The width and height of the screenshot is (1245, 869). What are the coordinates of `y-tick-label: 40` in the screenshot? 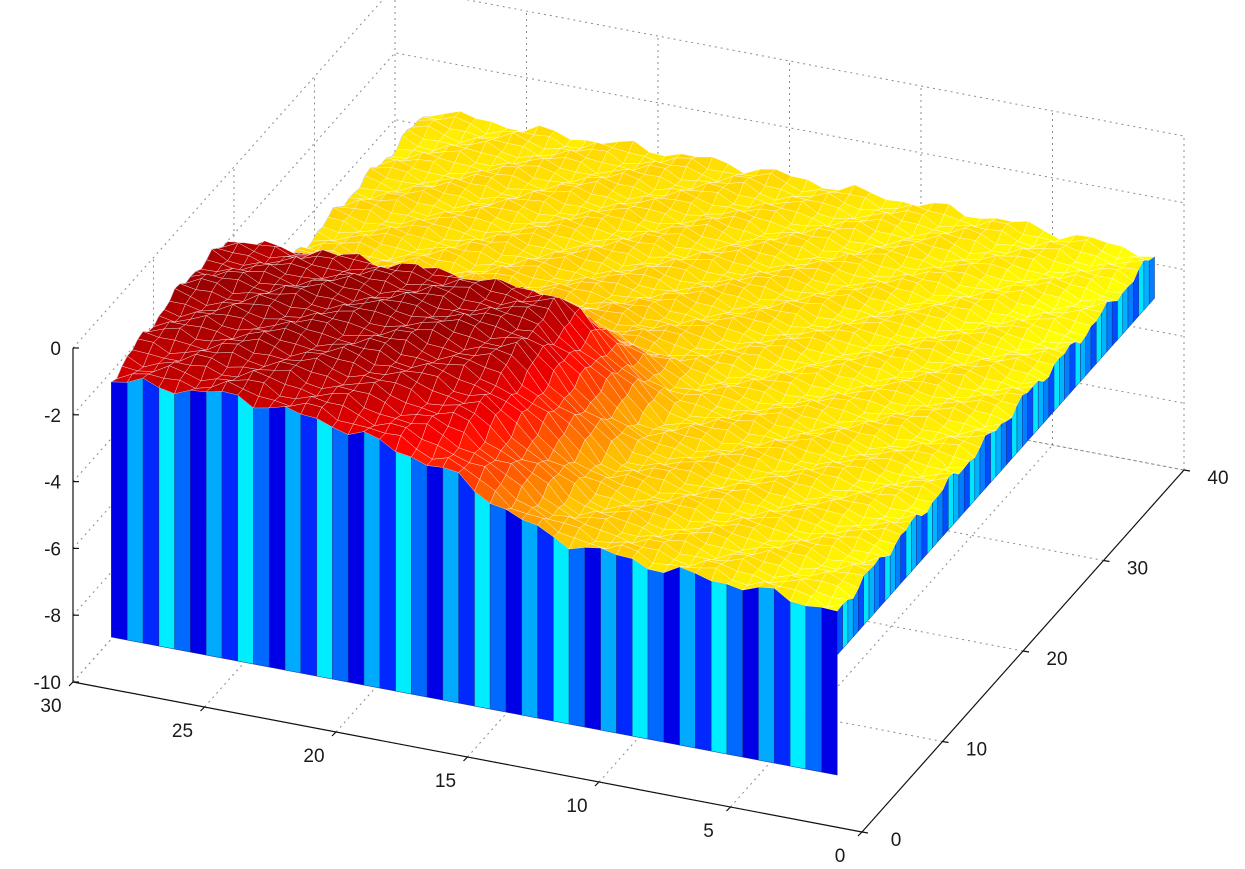 It's located at (1217, 478).